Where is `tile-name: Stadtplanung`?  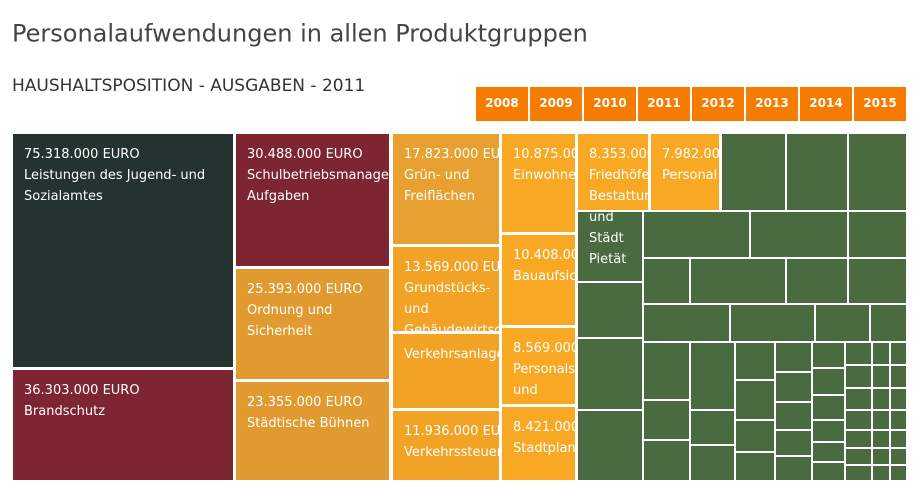
tile-name: Stadtplanung is located at coordinates (556, 448).